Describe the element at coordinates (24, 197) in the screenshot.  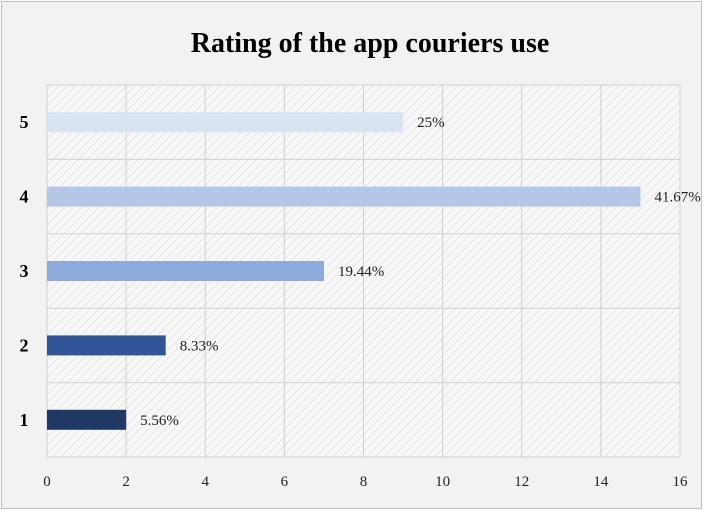
I see `category-label: 4` at that location.